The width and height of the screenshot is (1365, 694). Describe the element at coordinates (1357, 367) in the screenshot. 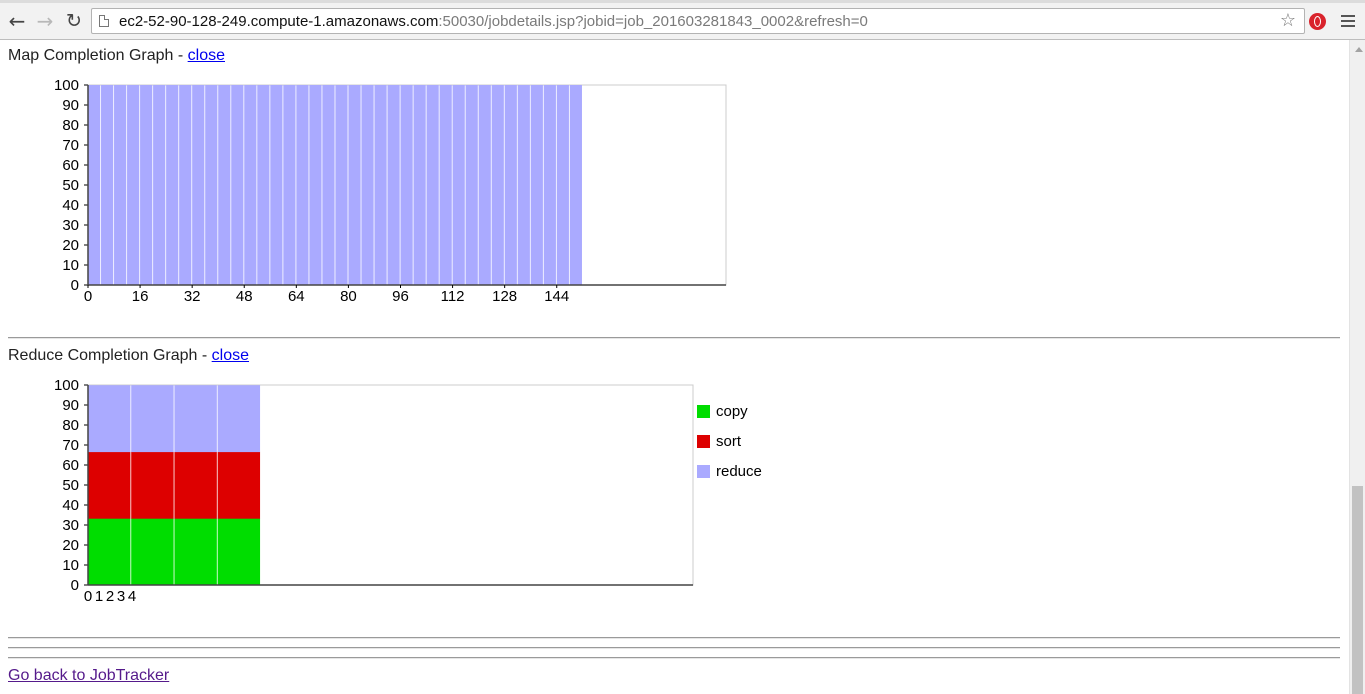

I see `scrollbar` at that location.